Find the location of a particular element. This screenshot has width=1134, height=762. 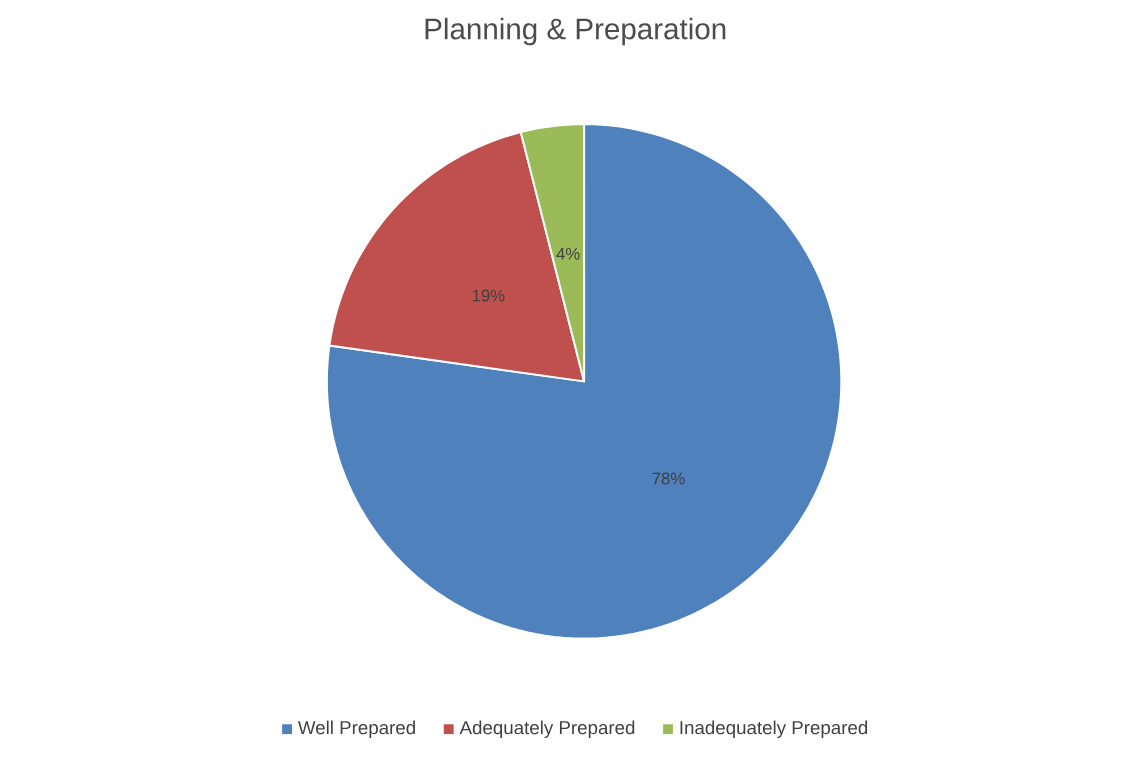

chart-title: Planning & Preparation is located at coordinates (575, 31).